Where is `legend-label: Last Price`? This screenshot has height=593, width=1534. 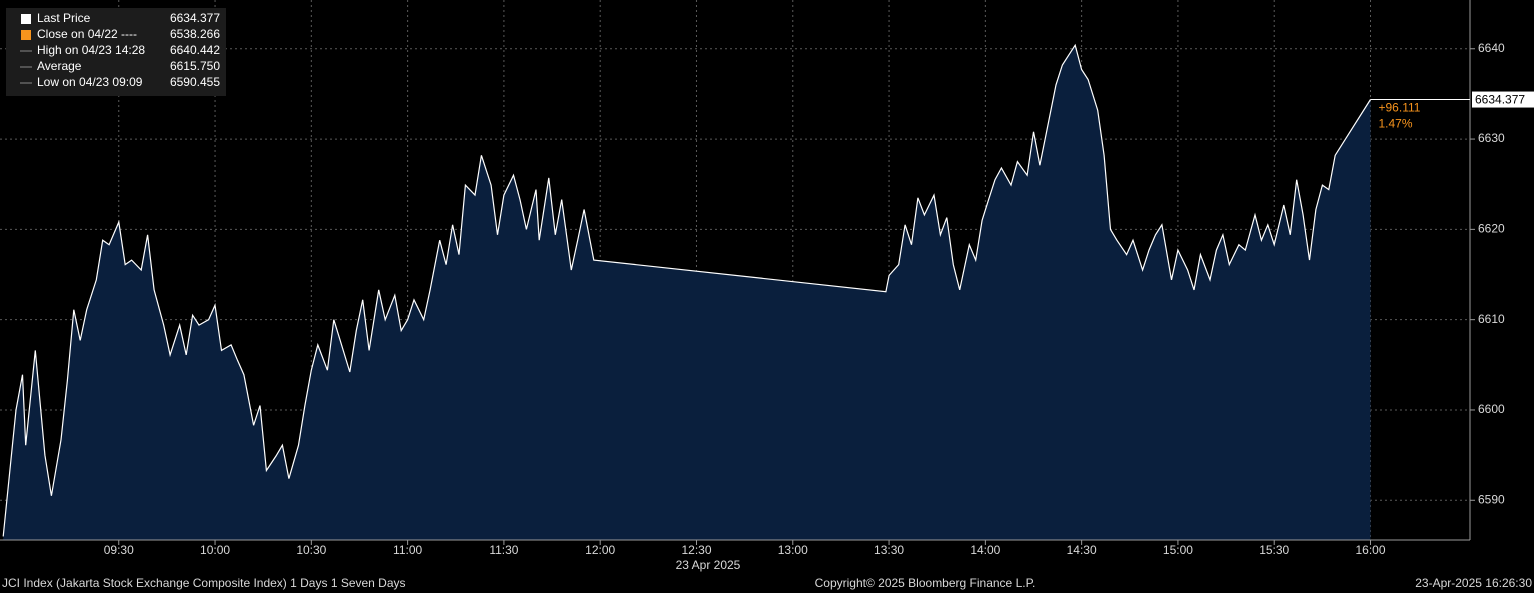 legend-label: Last Price is located at coordinates (64, 18).